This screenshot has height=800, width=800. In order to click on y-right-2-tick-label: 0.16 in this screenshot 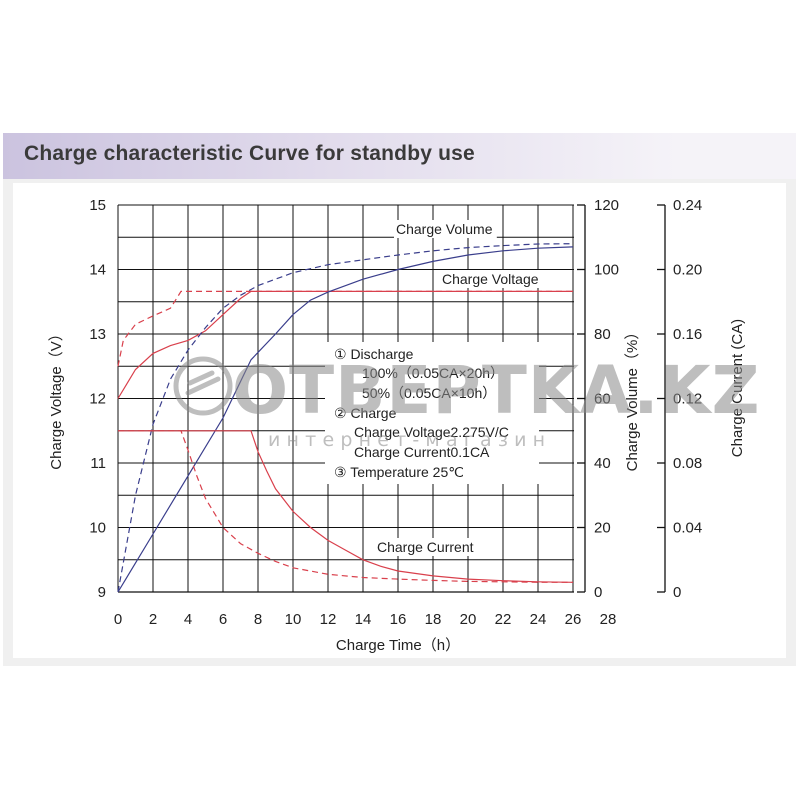, I will do `click(687, 334)`.